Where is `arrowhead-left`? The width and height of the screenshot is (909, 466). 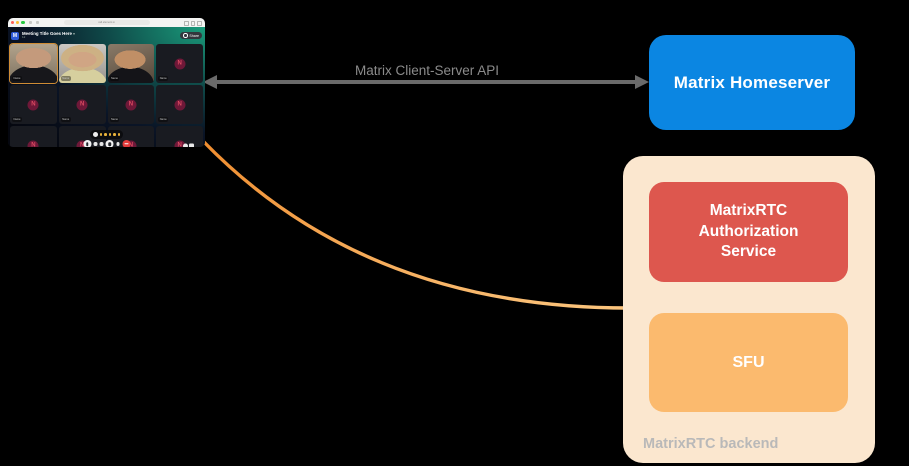 arrowhead-left is located at coordinates (210, 82).